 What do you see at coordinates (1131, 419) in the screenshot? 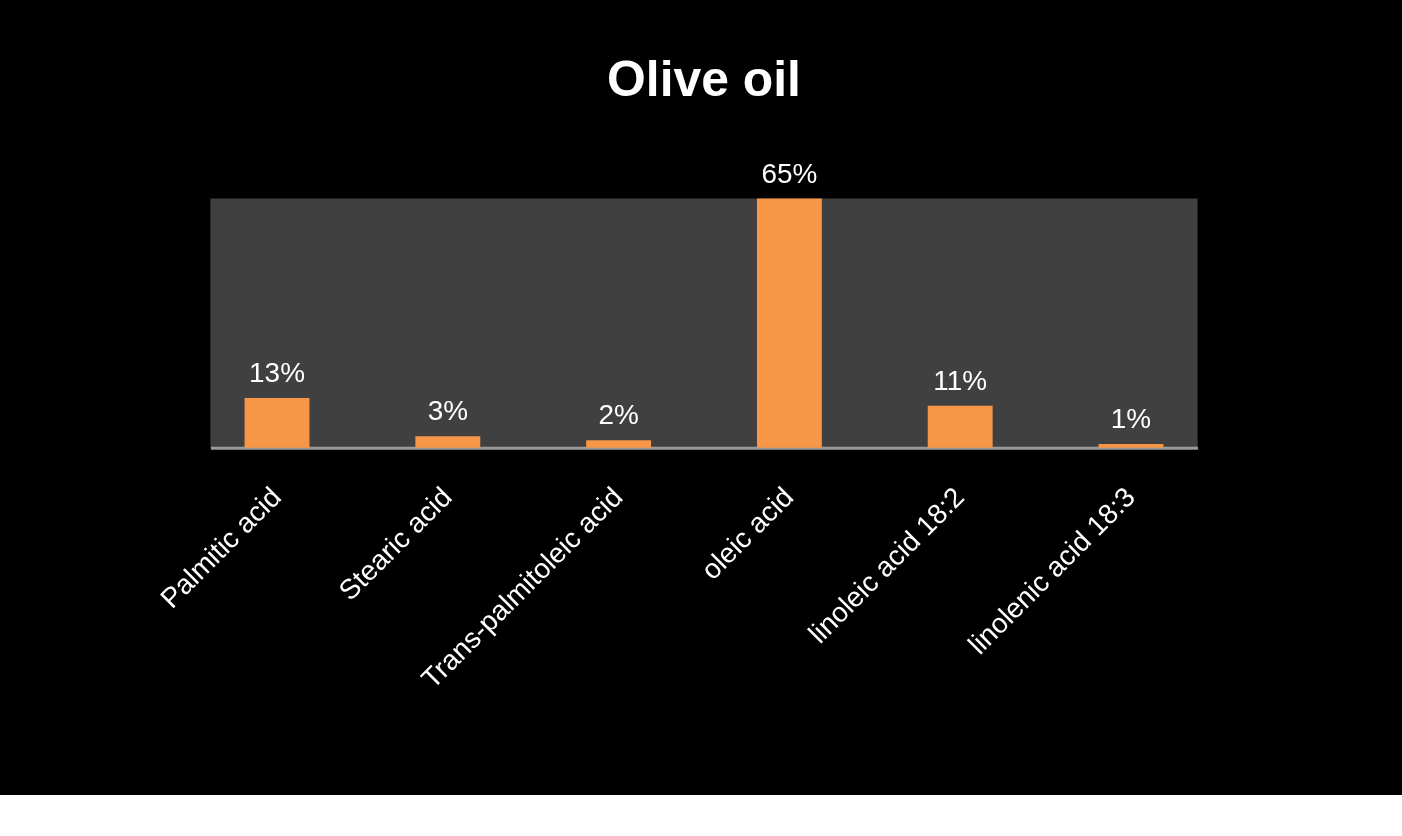
I see `data-label: 1%` at bounding box center [1131, 419].